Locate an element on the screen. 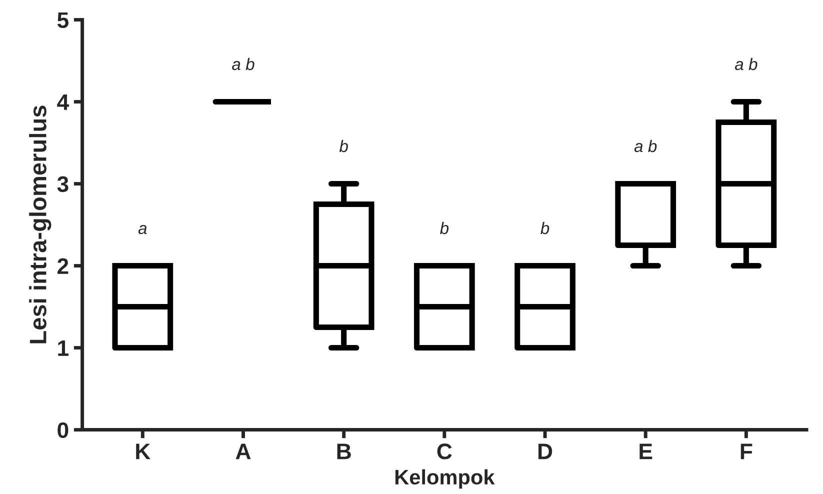  x-tick-label: K is located at coordinates (143, 452).